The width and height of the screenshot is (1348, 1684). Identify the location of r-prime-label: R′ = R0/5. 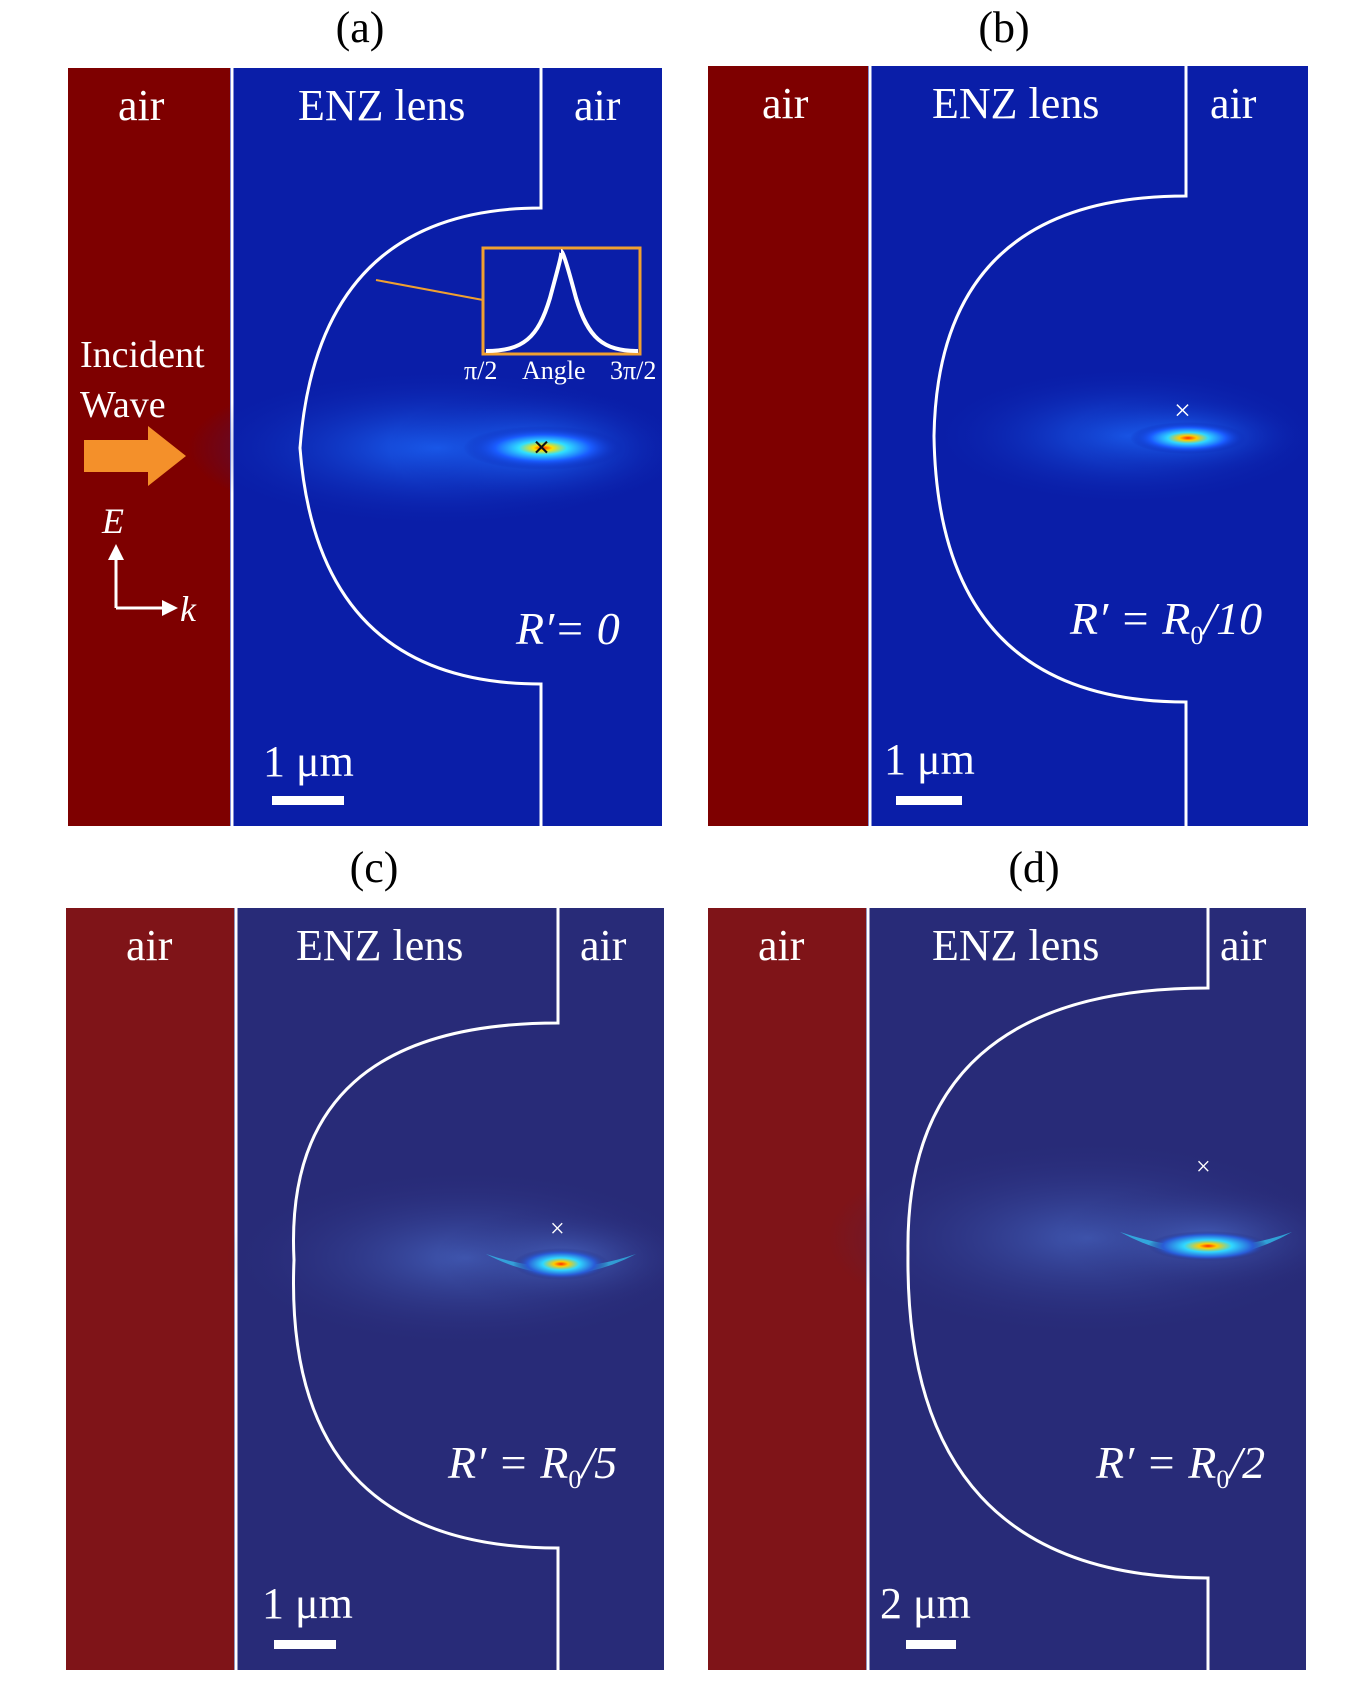
(533, 1466).